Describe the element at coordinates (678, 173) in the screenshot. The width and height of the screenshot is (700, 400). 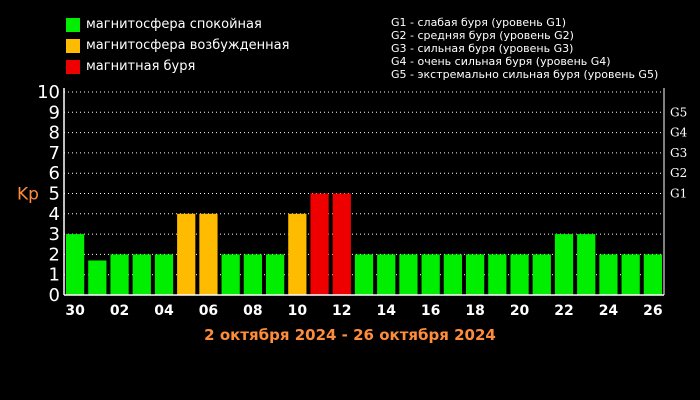
I see `right-axis-label-G2: G2` at that location.